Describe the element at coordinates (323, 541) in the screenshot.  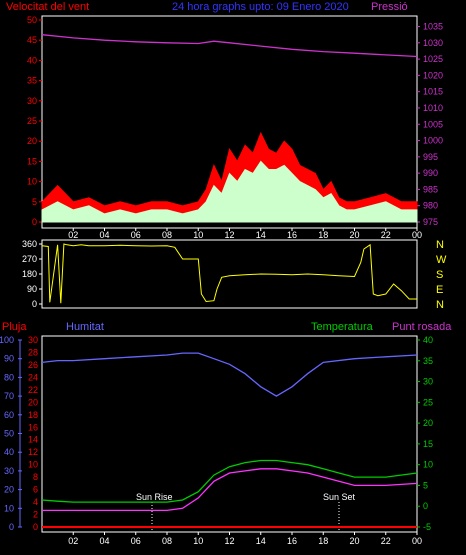
I see `humidity-panel-xtick-label: 18` at that location.